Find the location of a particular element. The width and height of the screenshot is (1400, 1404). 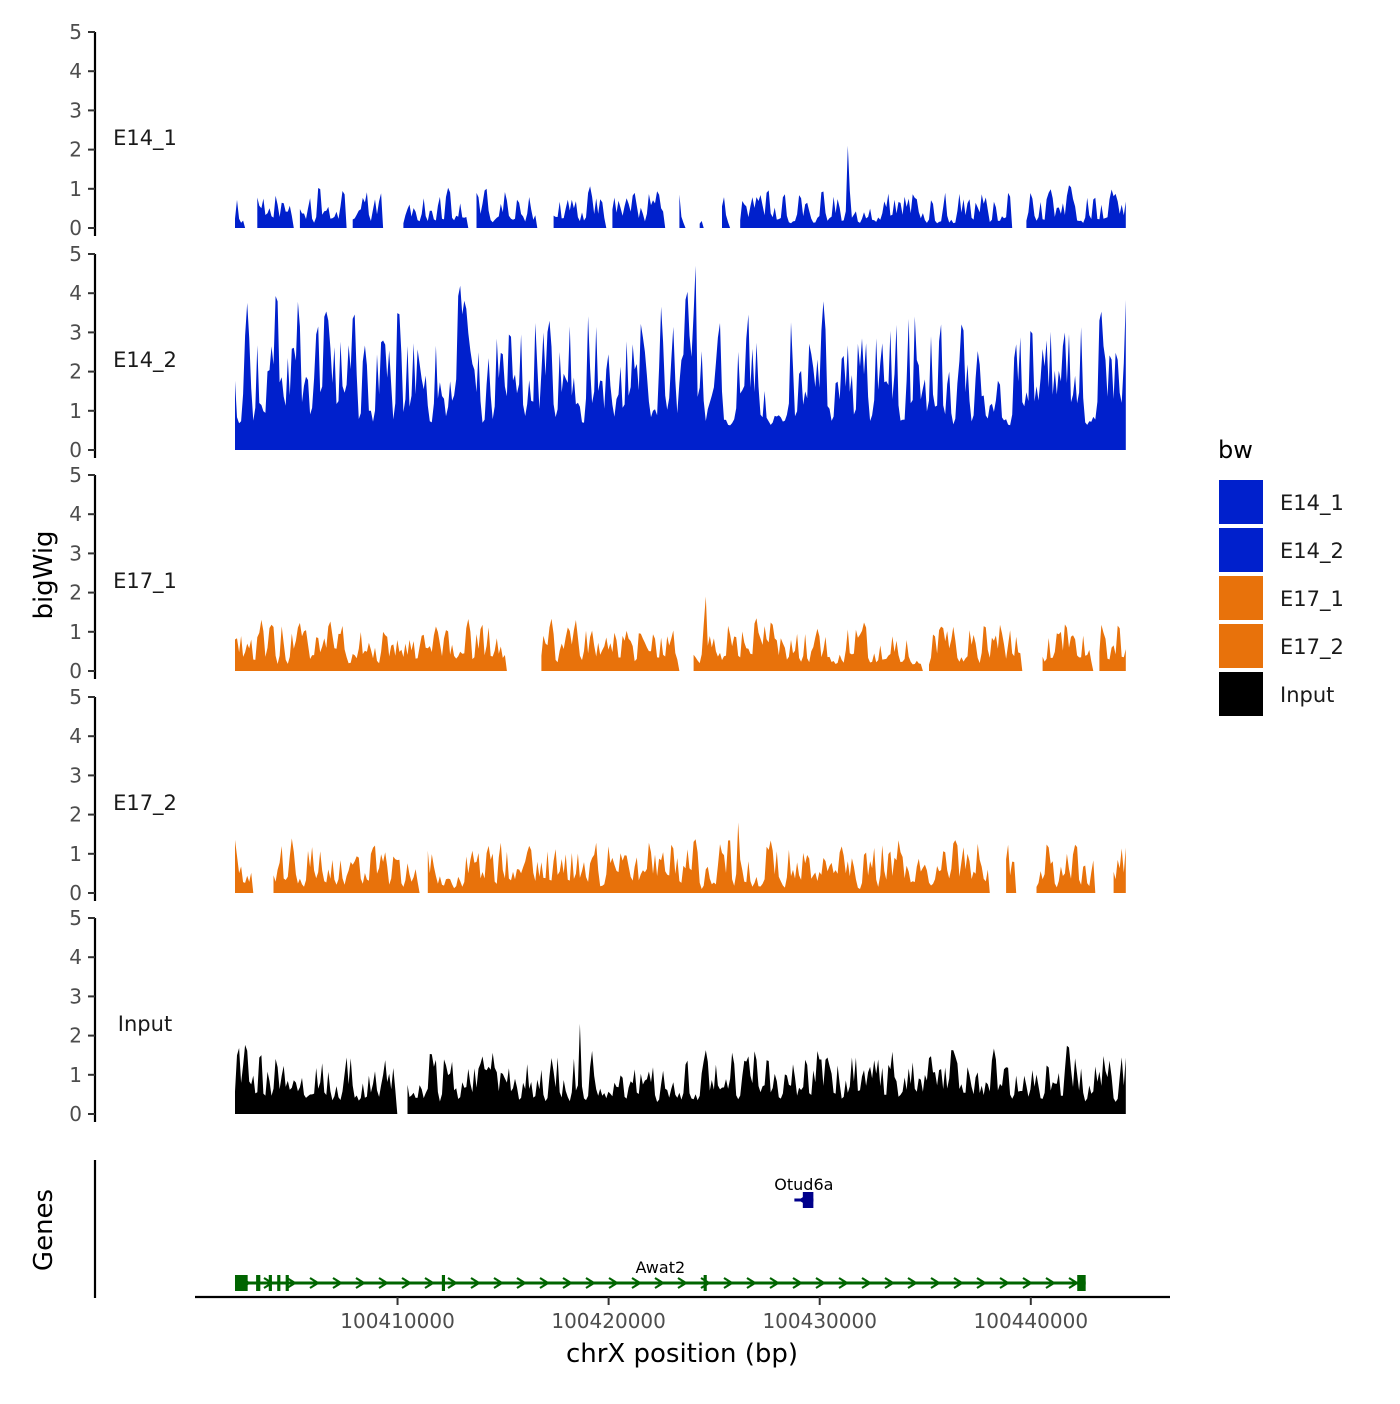

track-panel: 0 1 2 3 4 5 E17_1 is located at coordinates (597, 573).